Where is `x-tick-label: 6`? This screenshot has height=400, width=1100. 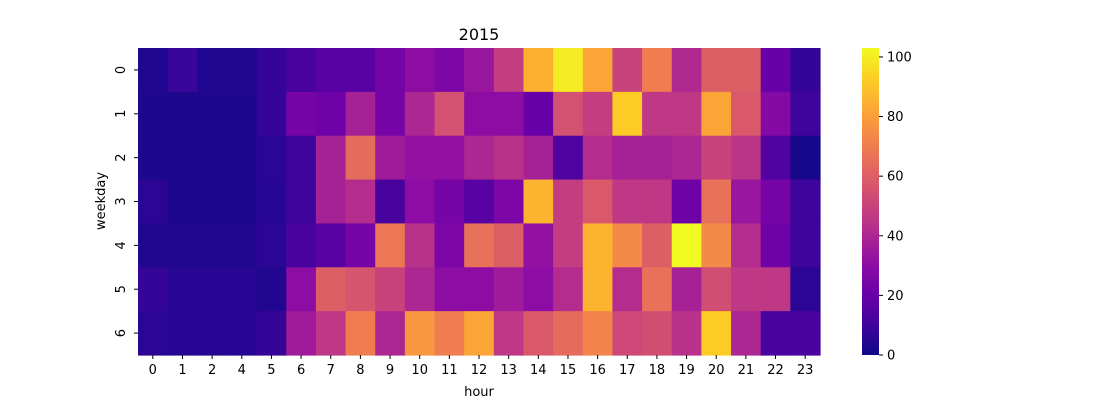
x-tick-label: 6 is located at coordinates (301, 370).